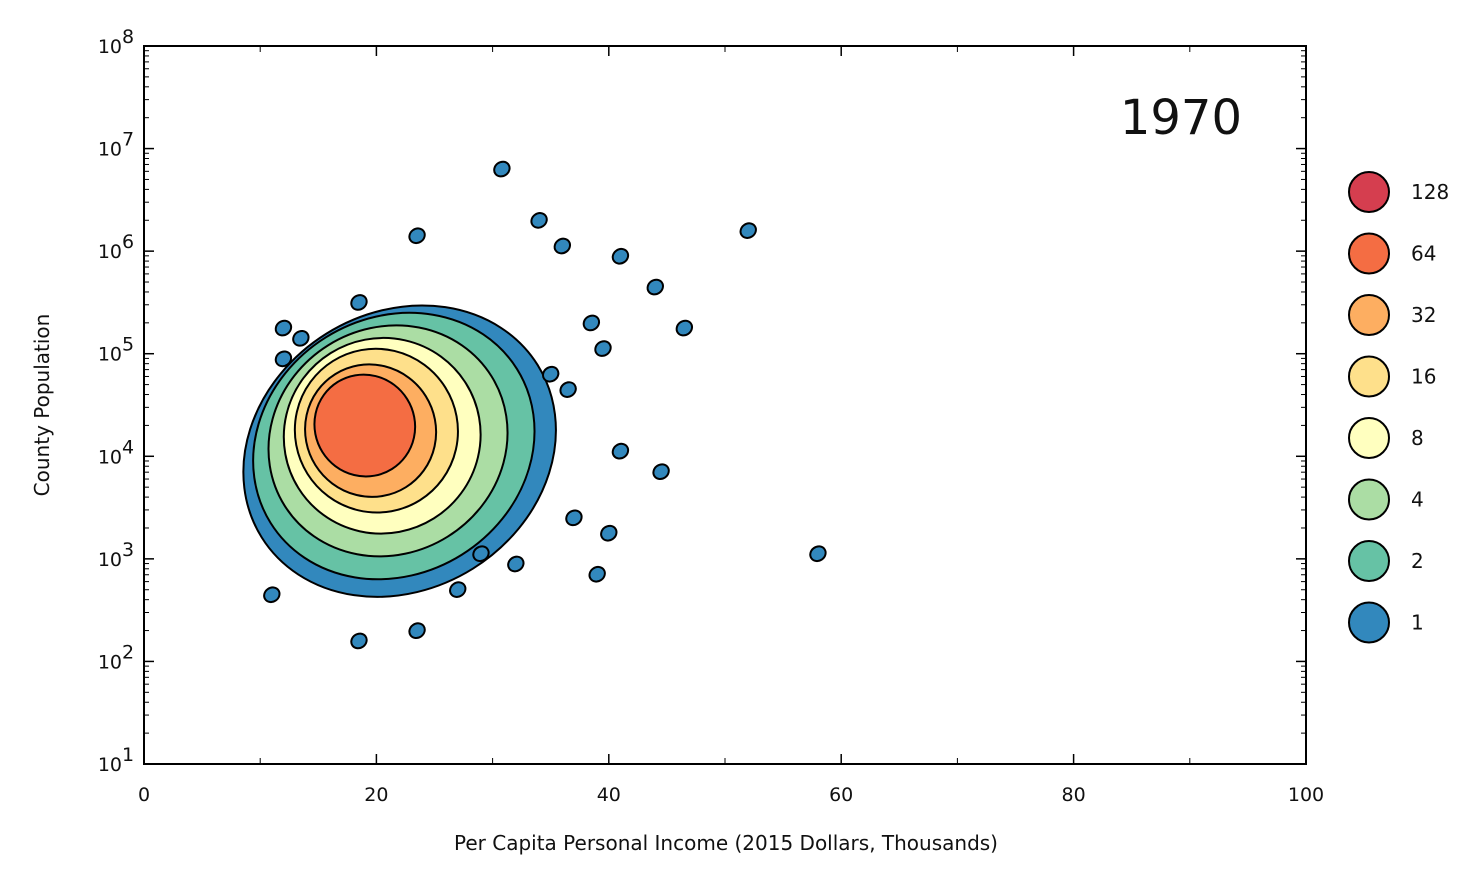 Image resolution: width=1482 pixels, height=887 pixels. What do you see at coordinates (1417, 623) in the screenshot?
I see `legend-label: 1` at bounding box center [1417, 623].